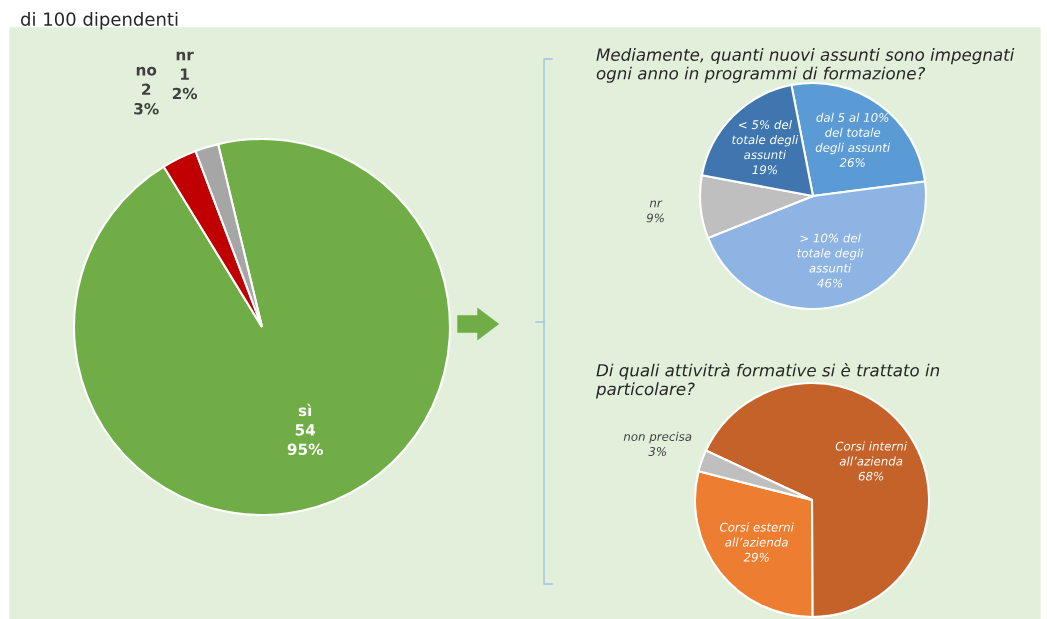 Image resolution: width=1047 pixels, height=619 pixels. What do you see at coordinates (756, 534) in the screenshot?
I see `slice-label: Corsi esterni all’azienda` at bounding box center [756, 534].